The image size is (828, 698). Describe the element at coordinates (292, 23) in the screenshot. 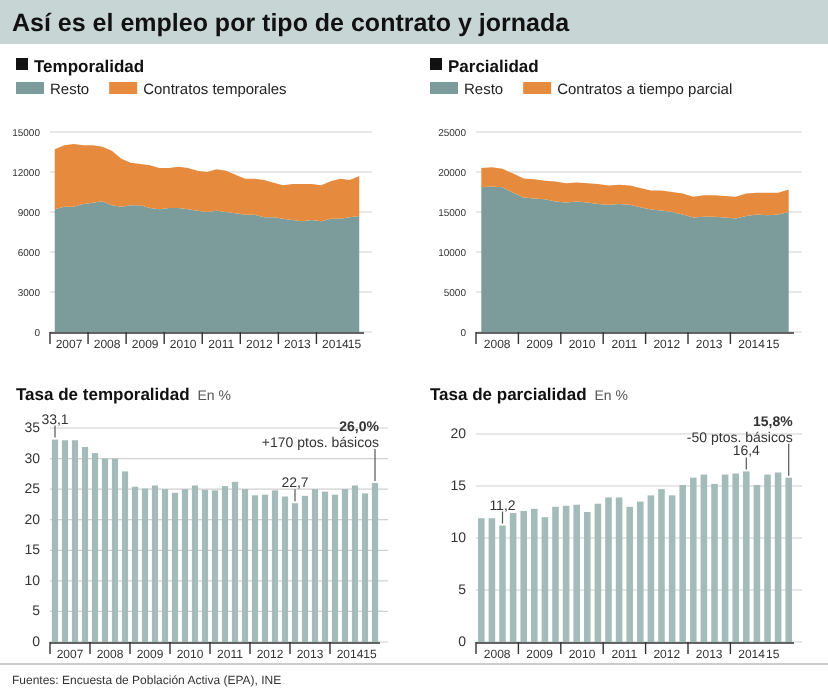

I see `chart-title: Así es el empleo por tipo de contrato y jornada` at that location.